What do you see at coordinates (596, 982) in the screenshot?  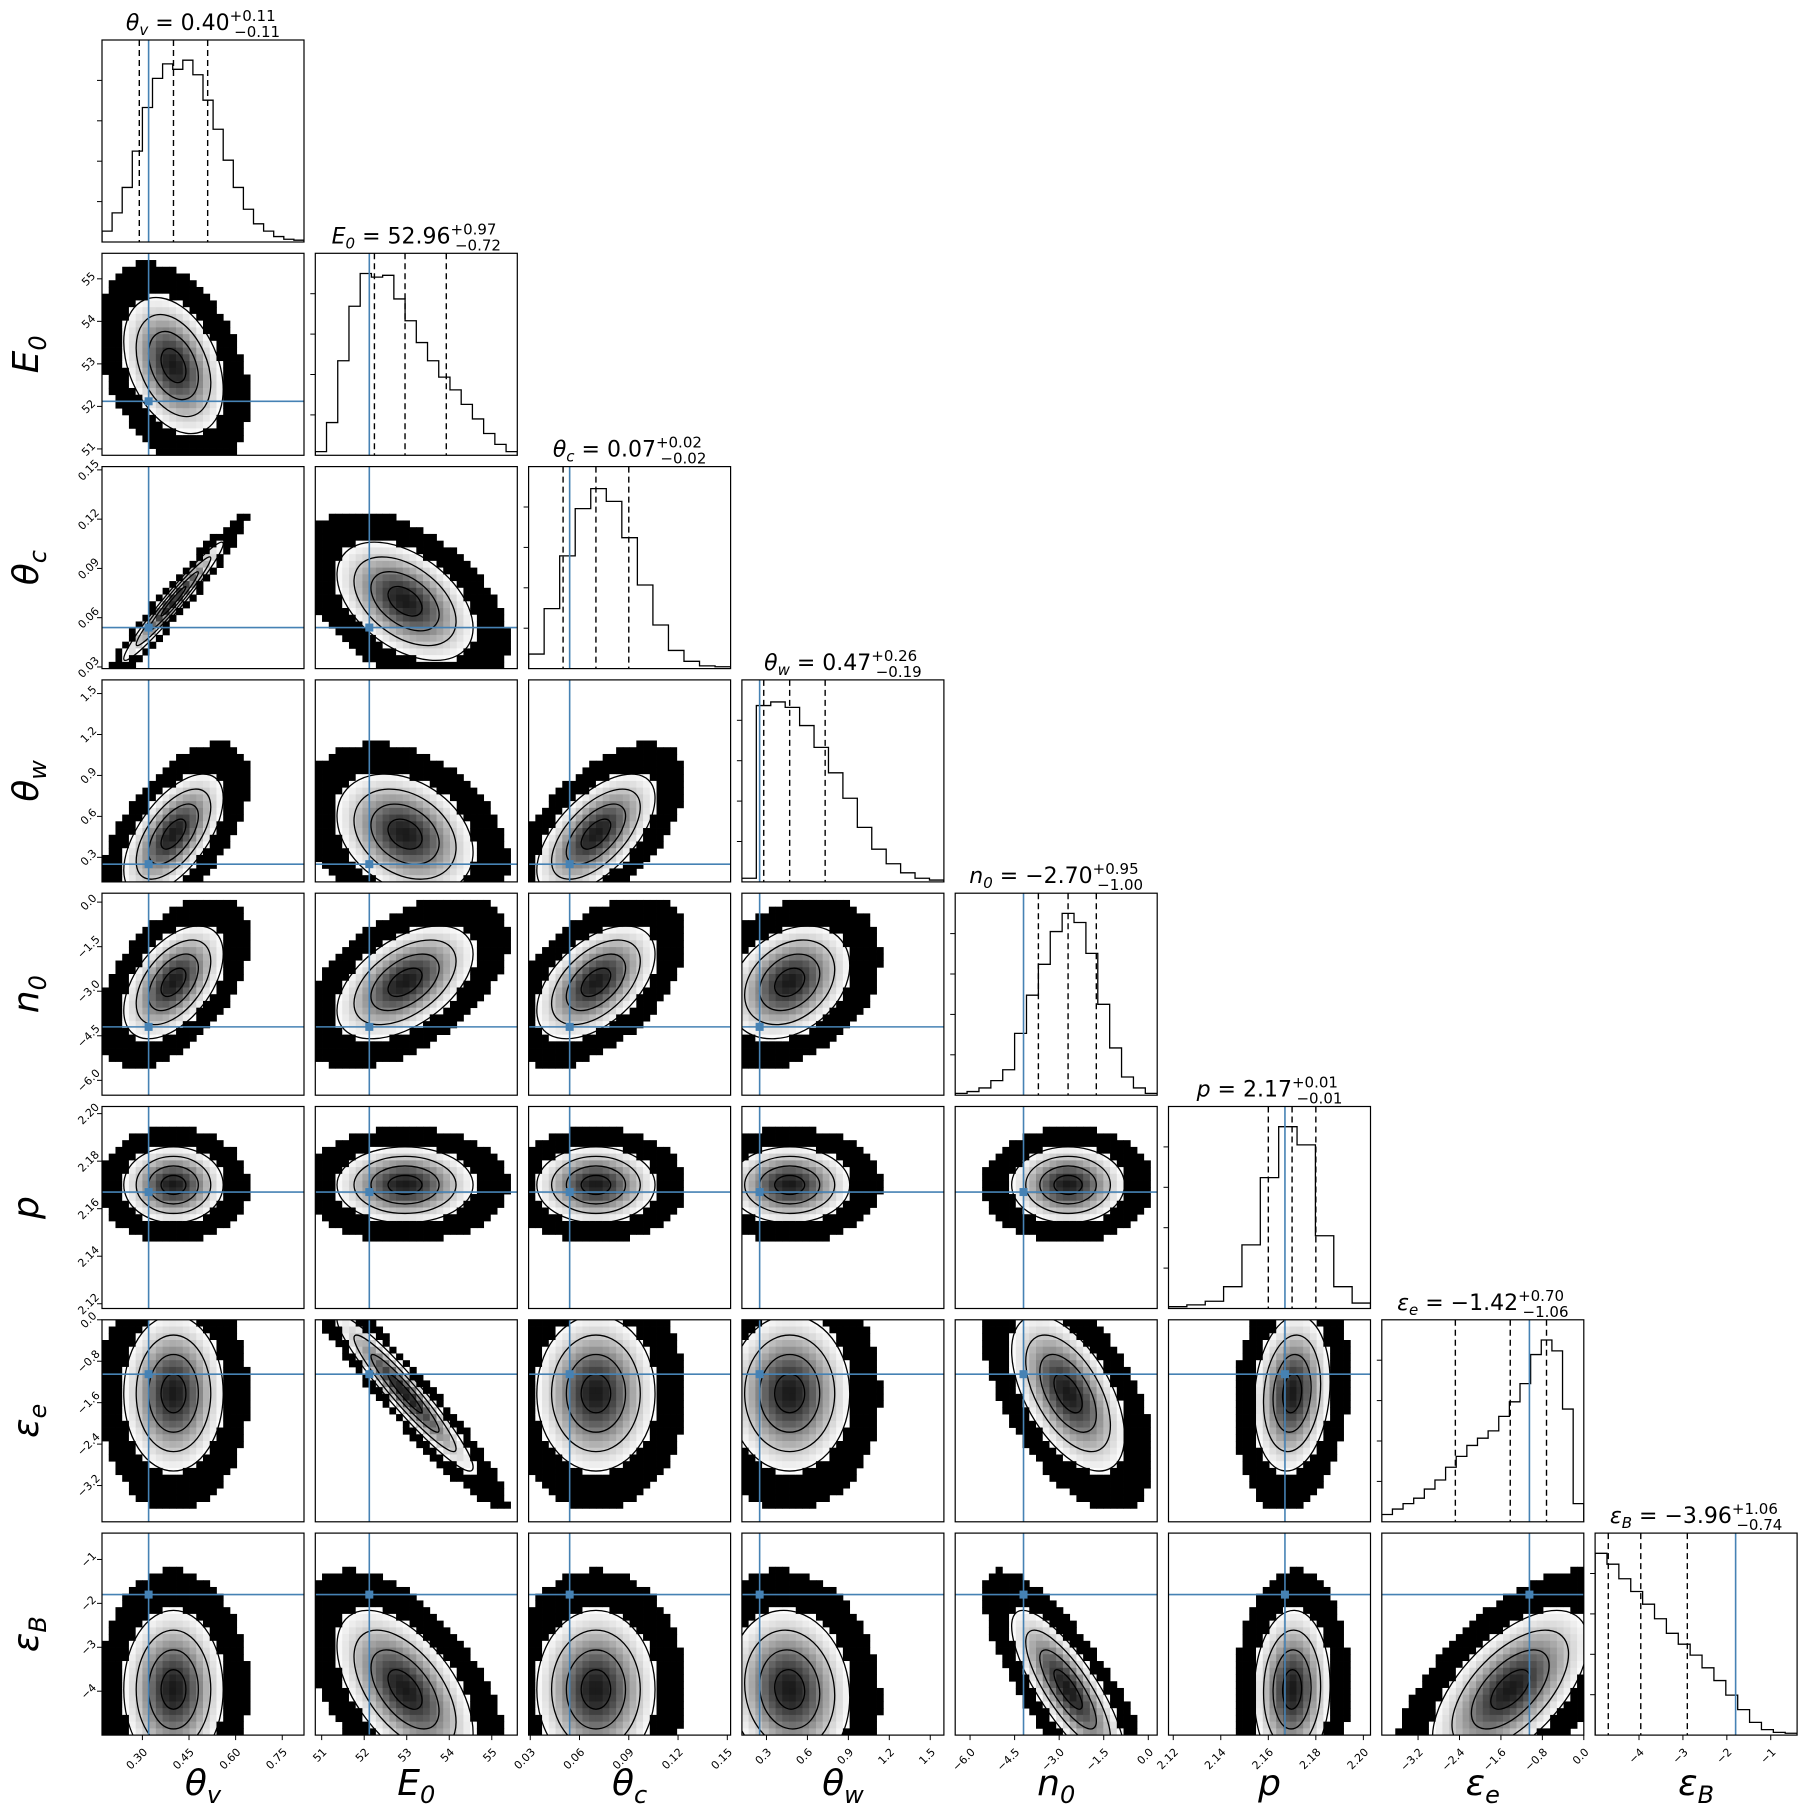 I see `contour` at bounding box center [596, 982].